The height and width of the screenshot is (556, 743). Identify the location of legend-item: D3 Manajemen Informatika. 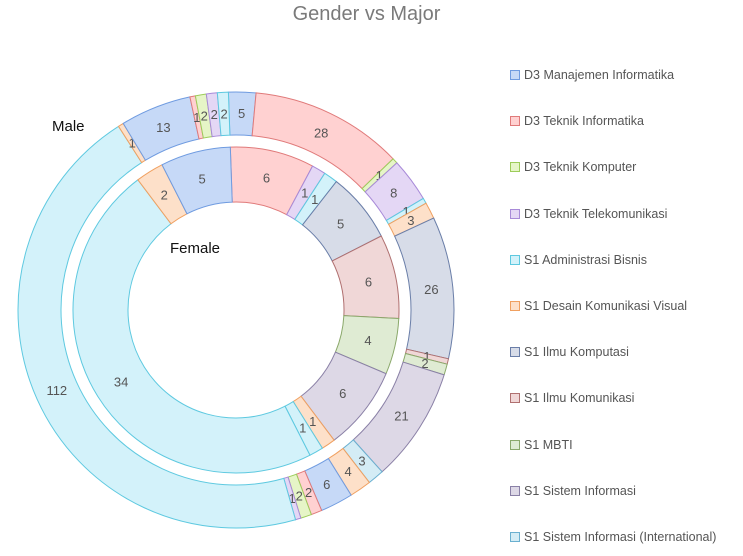
(592, 75).